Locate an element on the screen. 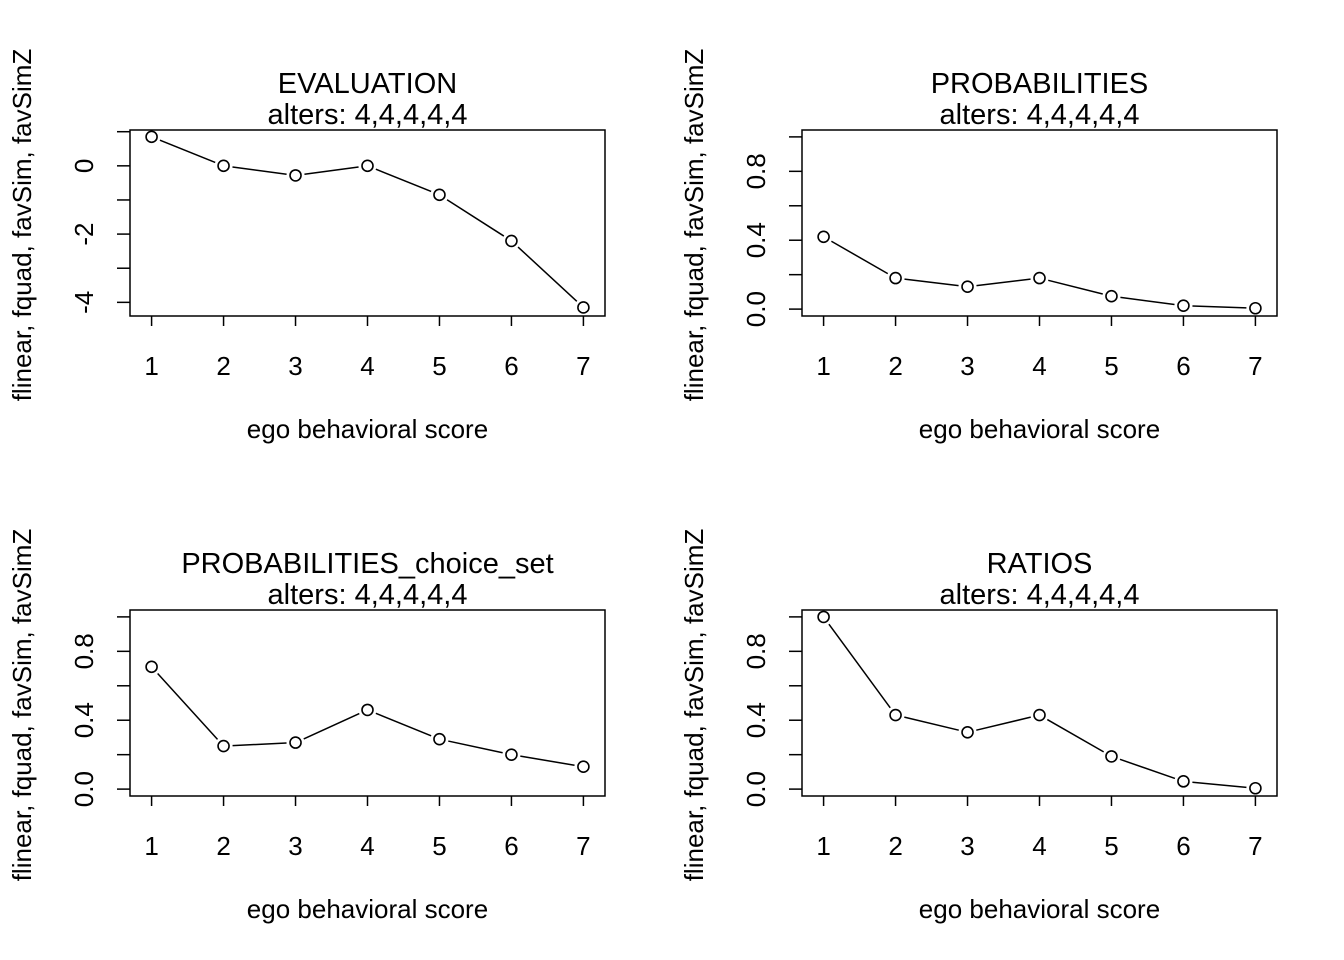 The height and width of the screenshot is (960, 1344). y-tick-label: 0 is located at coordinates (84, 166).